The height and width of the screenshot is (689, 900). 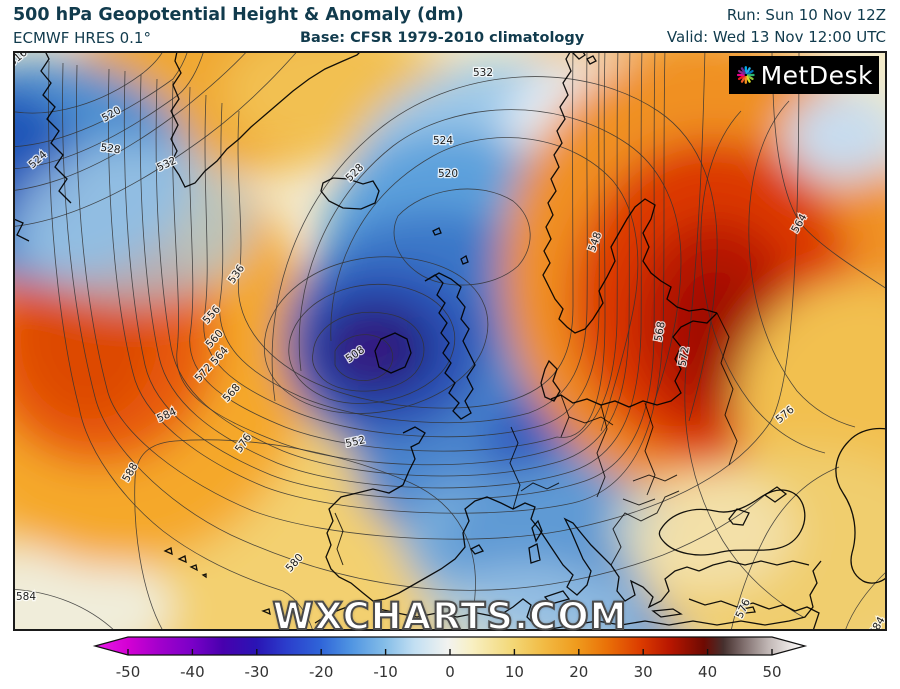 What do you see at coordinates (443, 141) in the screenshot?
I see `contour-label: 524` at bounding box center [443, 141].